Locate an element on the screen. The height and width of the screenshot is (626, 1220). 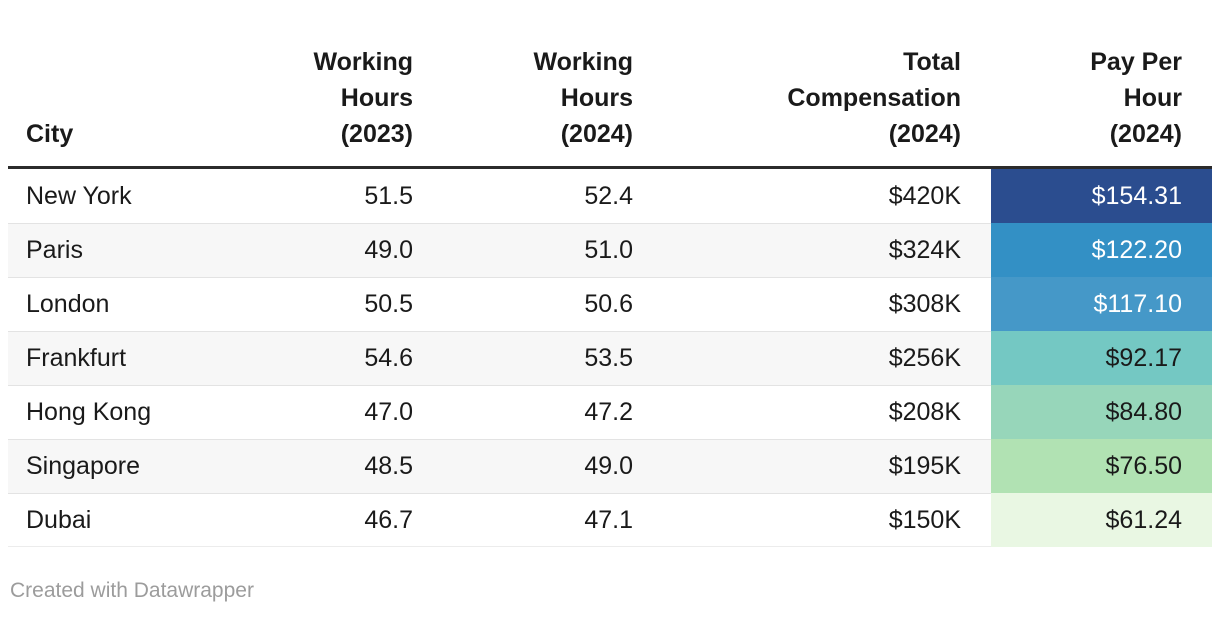
pay-per-hour-cell: $84.80 is located at coordinates (1101, 412).